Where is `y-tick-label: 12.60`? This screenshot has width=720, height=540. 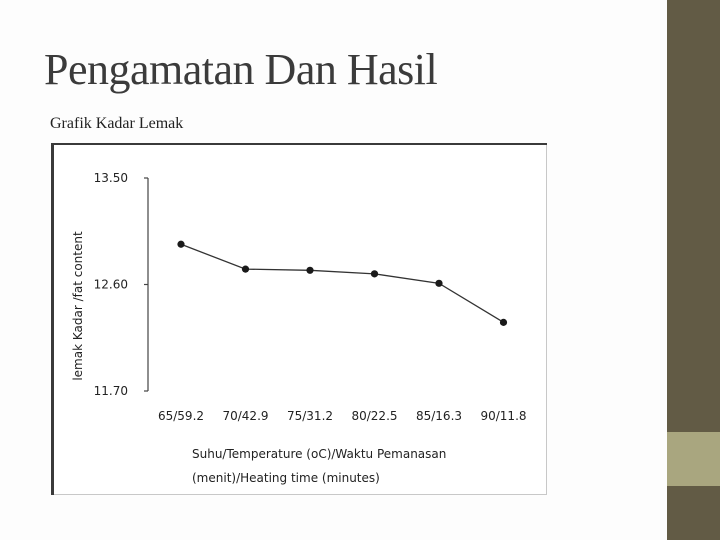
y-tick-label: 12.60 is located at coordinates (111, 285).